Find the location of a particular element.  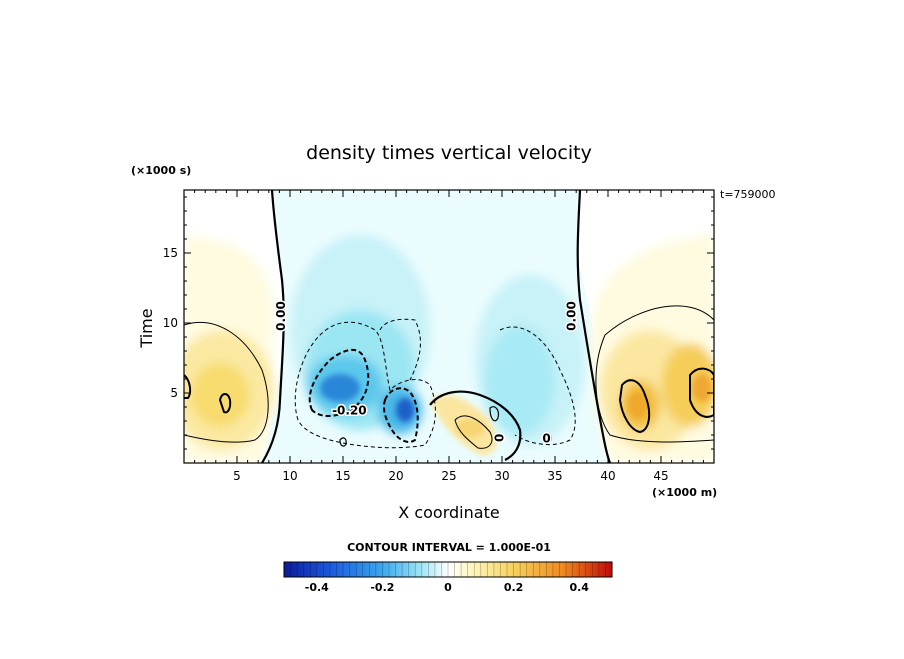

x-axis-title: X coordinate is located at coordinates (448, 512).